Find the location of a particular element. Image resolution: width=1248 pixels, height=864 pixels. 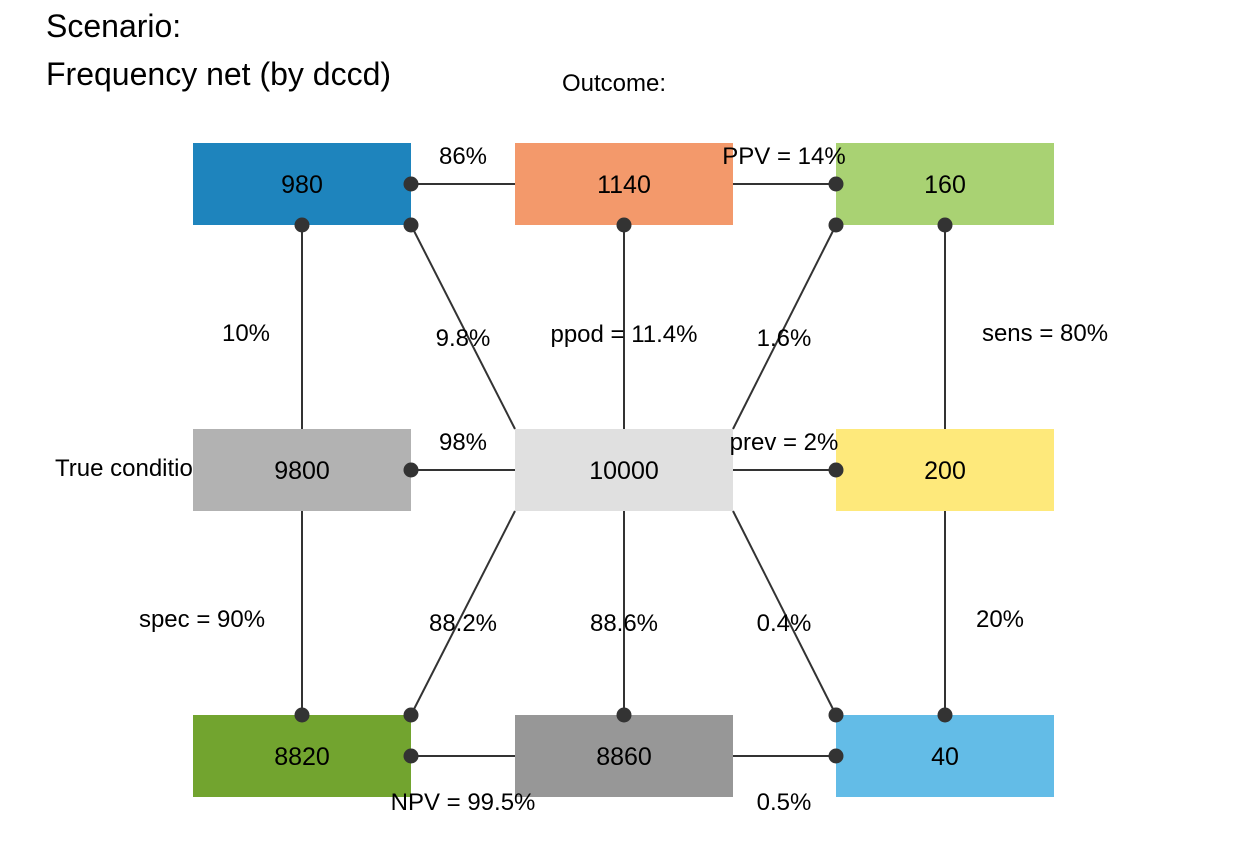

edge-N-tp-diag is located at coordinates (784, 327).